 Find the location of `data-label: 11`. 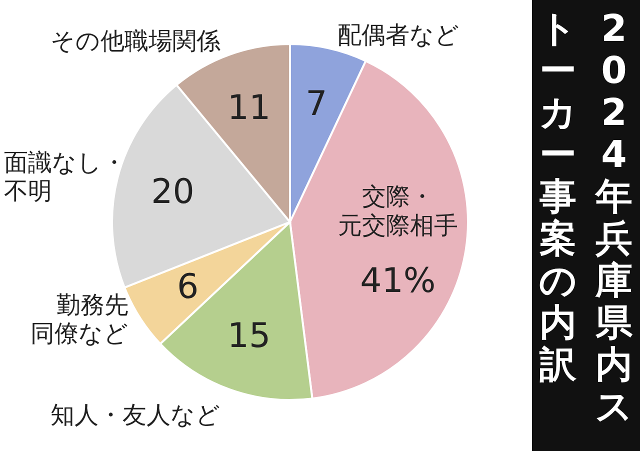

data-label: 11 is located at coordinates (249, 108).